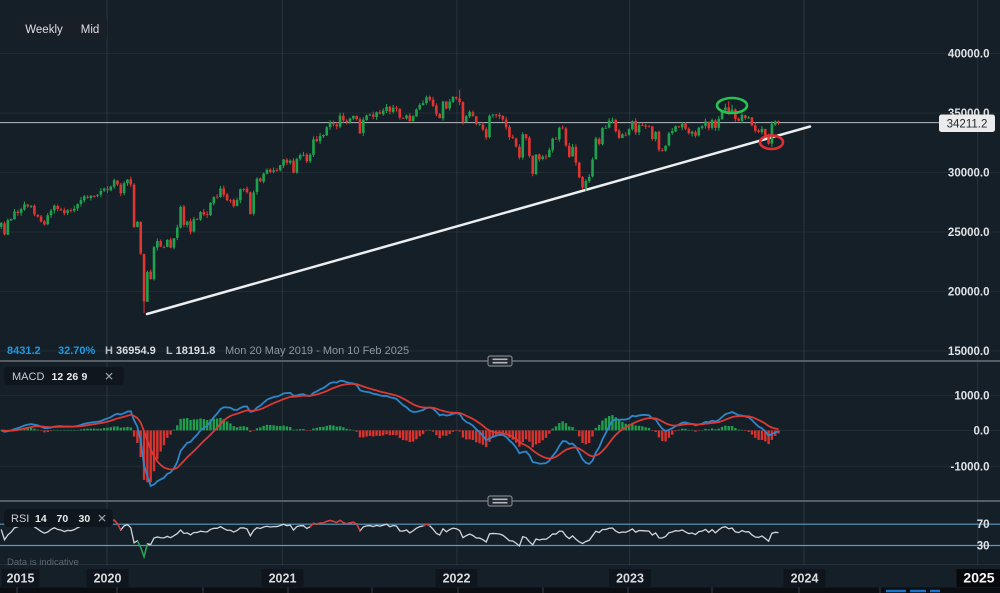 The width and height of the screenshot is (1000, 593). Describe the element at coordinates (982, 431) in the screenshot. I see `svg-text: 0.0` at that location.